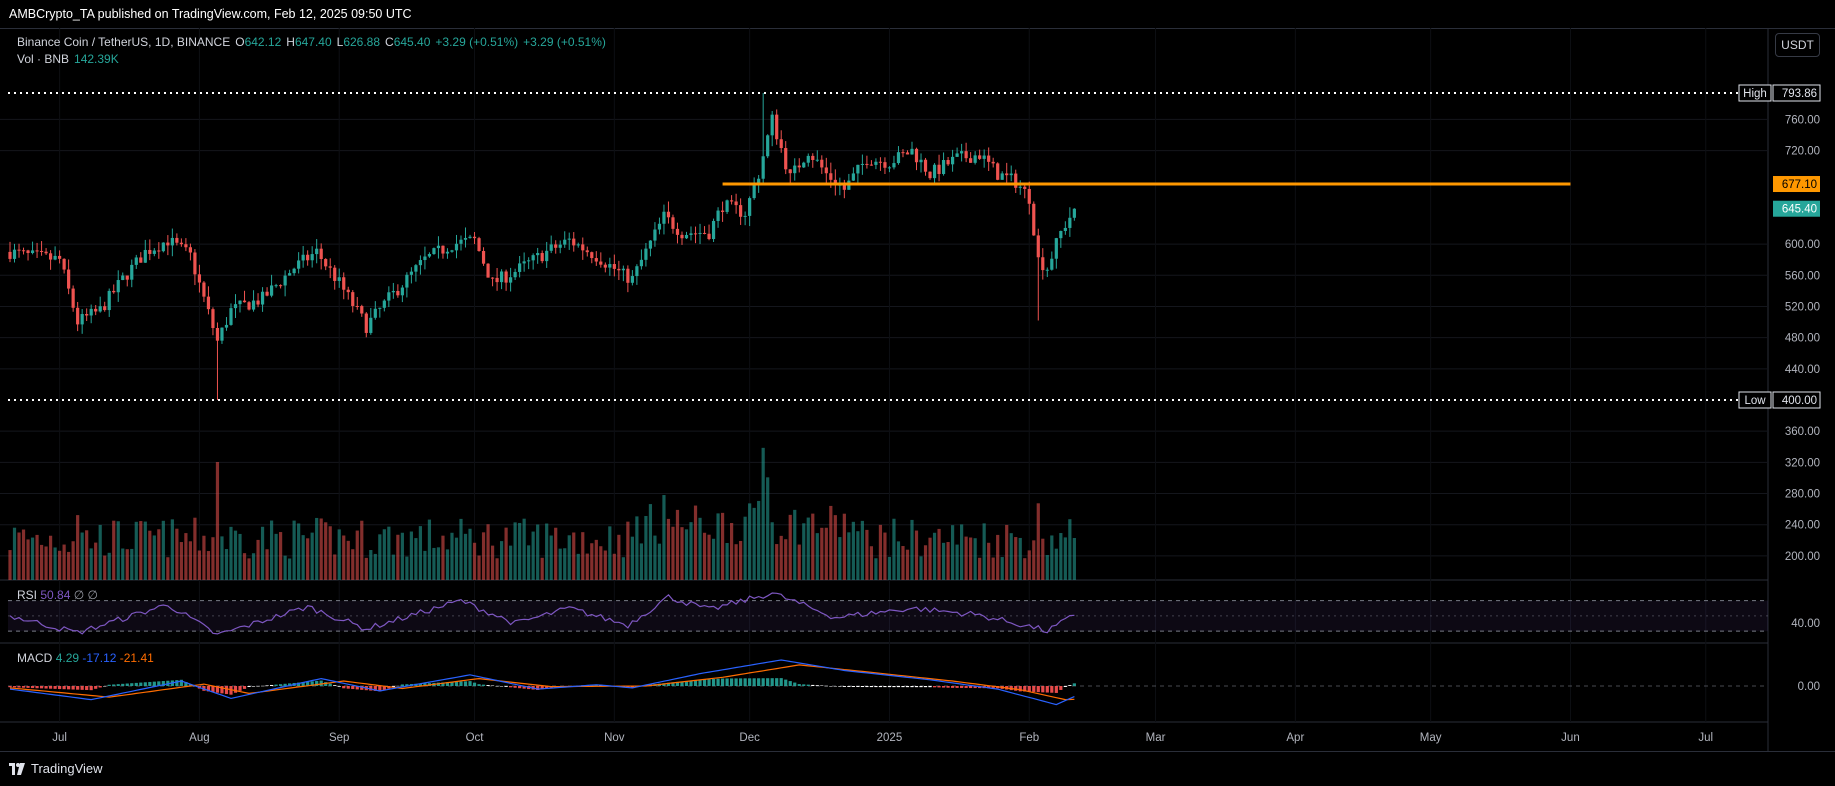 The image size is (1835, 786). Describe the element at coordinates (340, 42) in the screenshot. I see `low-label: L` at that location.